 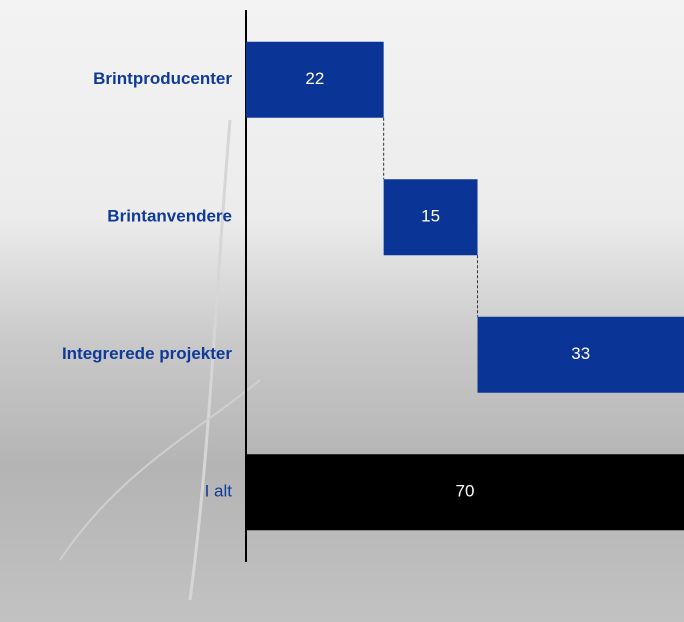 What do you see at coordinates (219, 491) in the screenshot?
I see `category-label: I alt` at bounding box center [219, 491].